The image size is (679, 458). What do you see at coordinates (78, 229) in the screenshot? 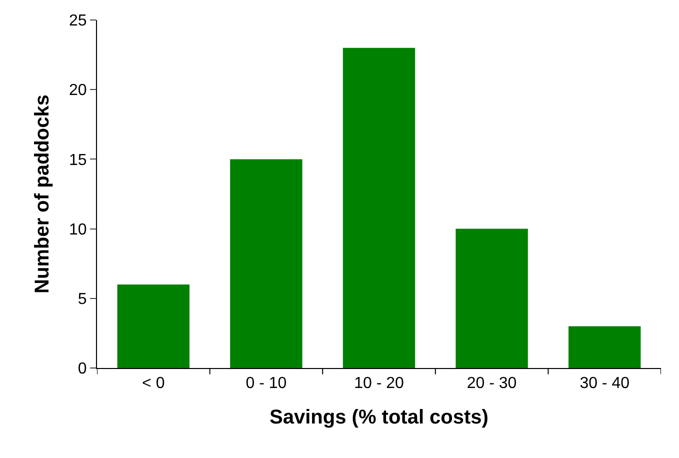
I see `y-tick-label: 10` at bounding box center [78, 229].